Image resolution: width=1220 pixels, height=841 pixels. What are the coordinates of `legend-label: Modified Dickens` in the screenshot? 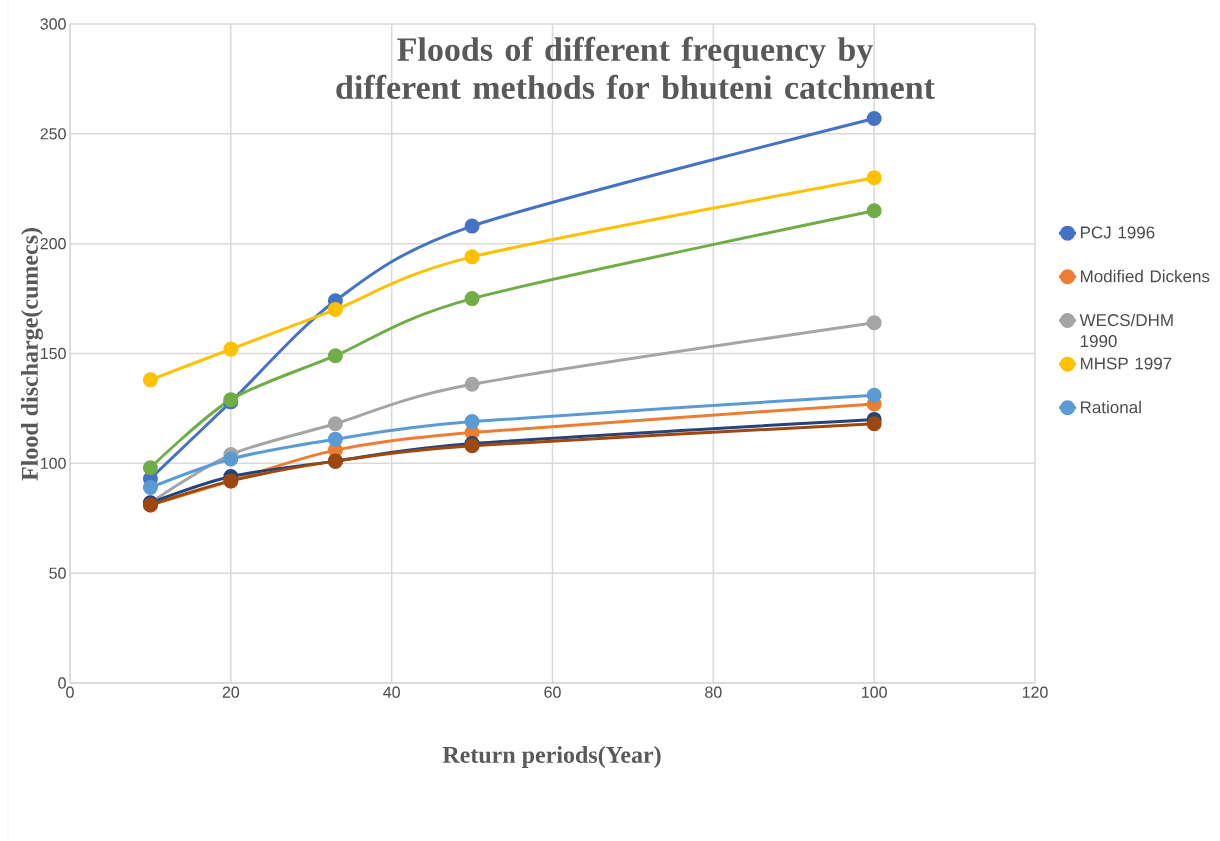 It's located at (1145, 276).